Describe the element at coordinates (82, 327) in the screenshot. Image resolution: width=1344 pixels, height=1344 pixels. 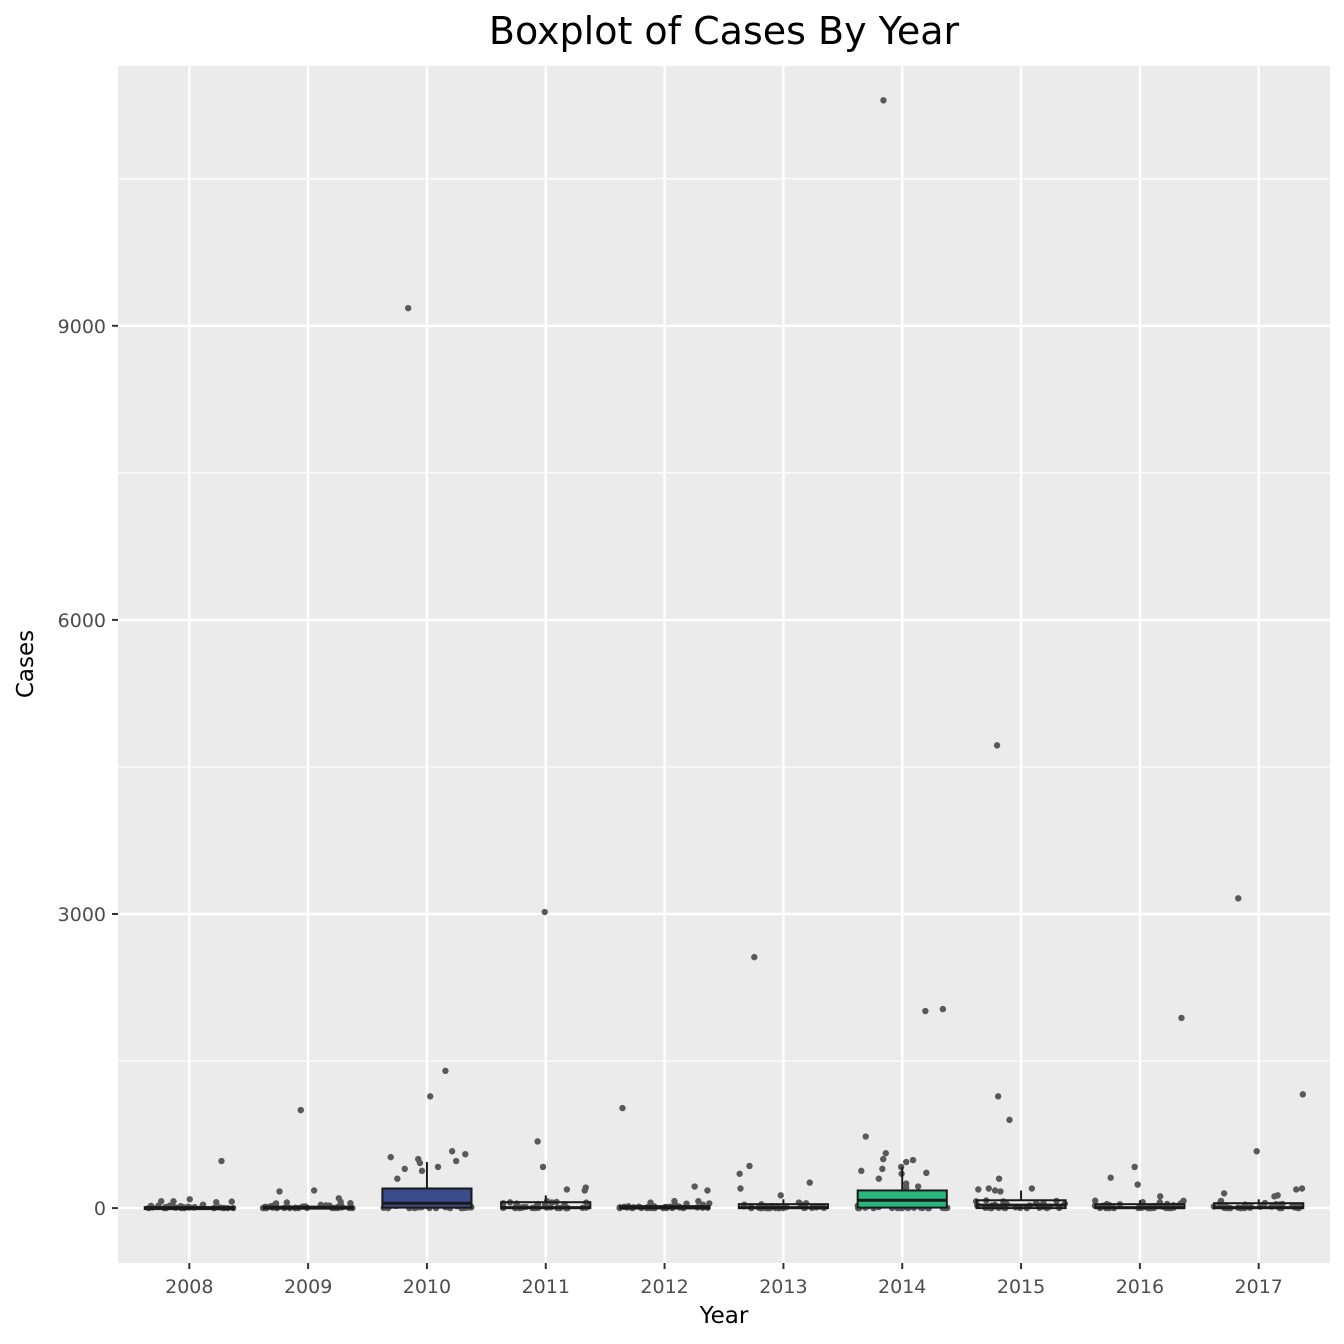
I see `y-tick-label: 9000` at that location.